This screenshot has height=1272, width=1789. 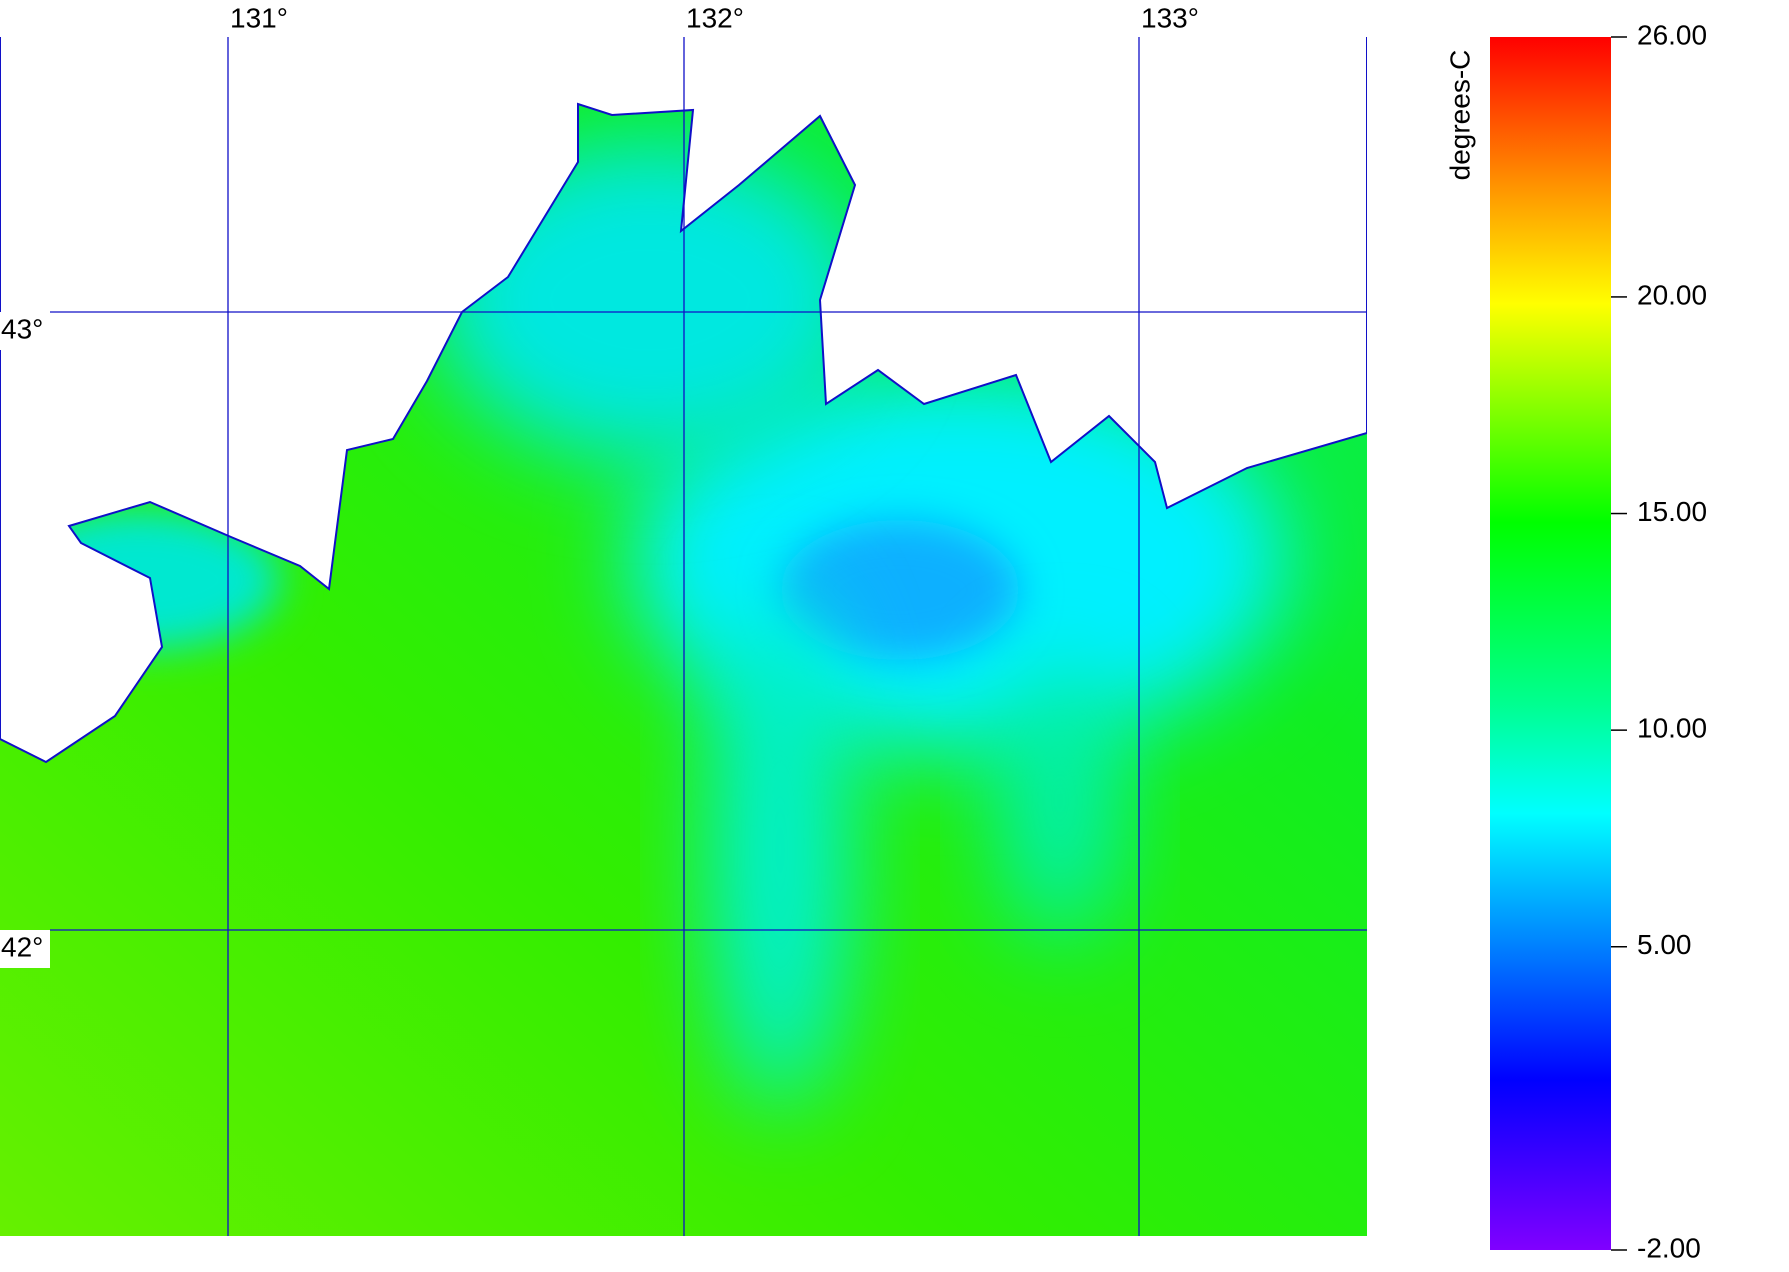 I want to click on longitude-label: 131°, so click(x=259, y=17).